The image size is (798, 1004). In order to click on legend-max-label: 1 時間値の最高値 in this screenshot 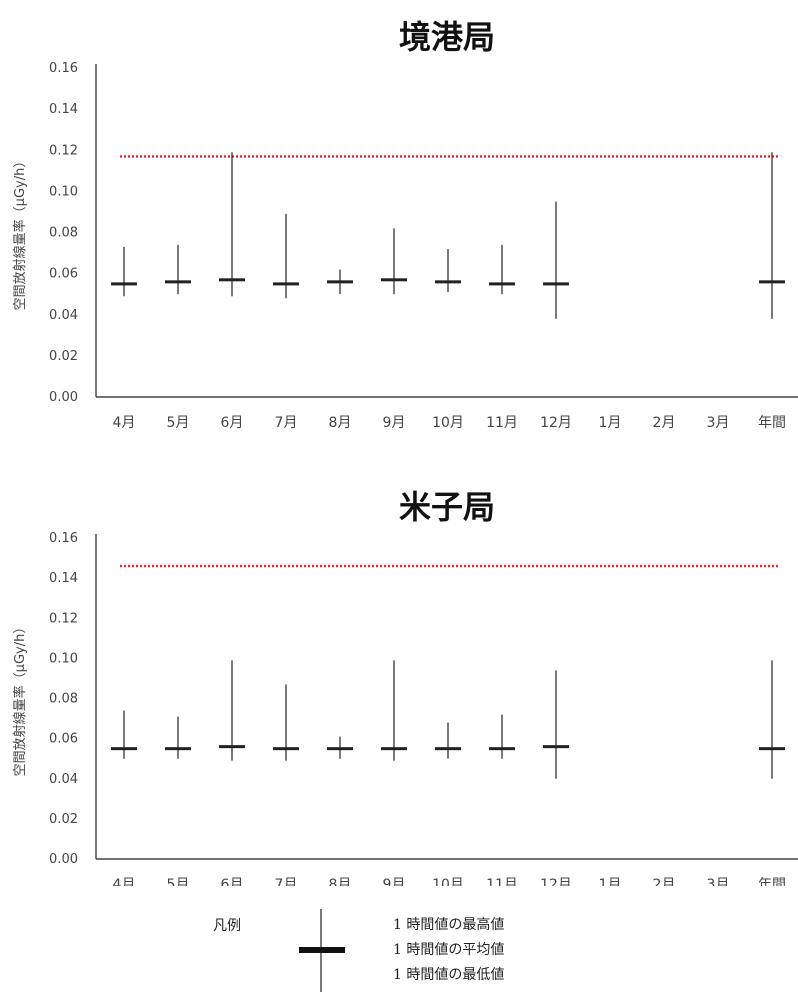, I will do `click(448, 924)`.